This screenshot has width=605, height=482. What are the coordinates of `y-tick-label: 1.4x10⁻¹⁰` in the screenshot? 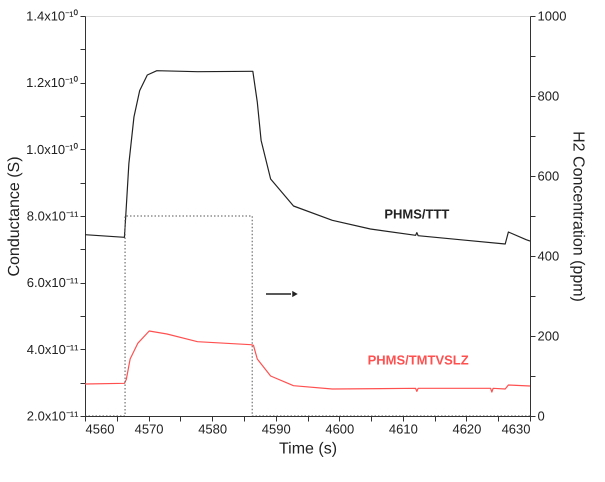 It's located at (52, 16).